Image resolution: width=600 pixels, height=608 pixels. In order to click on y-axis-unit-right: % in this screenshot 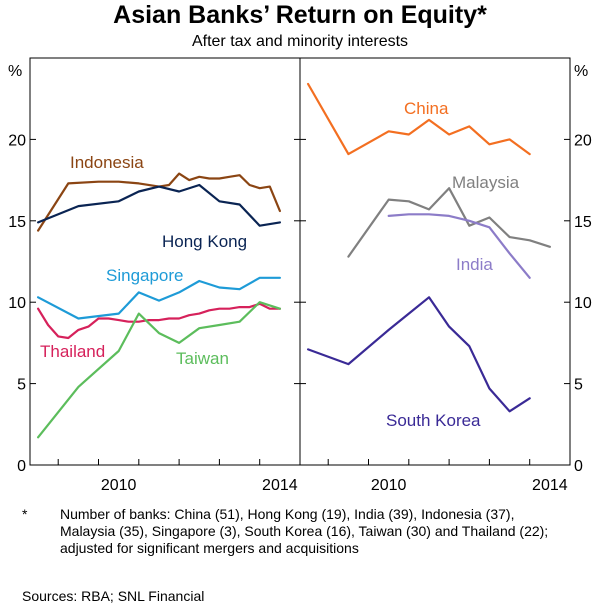, I will do `click(581, 71)`.